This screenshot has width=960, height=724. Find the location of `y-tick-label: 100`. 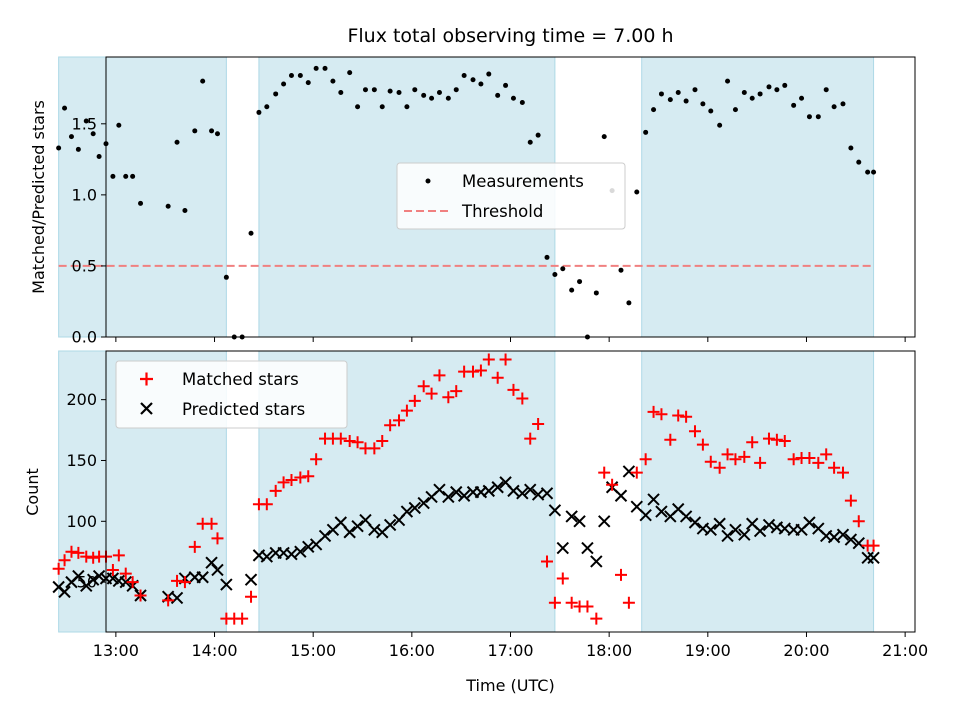

y-tick-label: 100 is located at coordinates (81, 521).